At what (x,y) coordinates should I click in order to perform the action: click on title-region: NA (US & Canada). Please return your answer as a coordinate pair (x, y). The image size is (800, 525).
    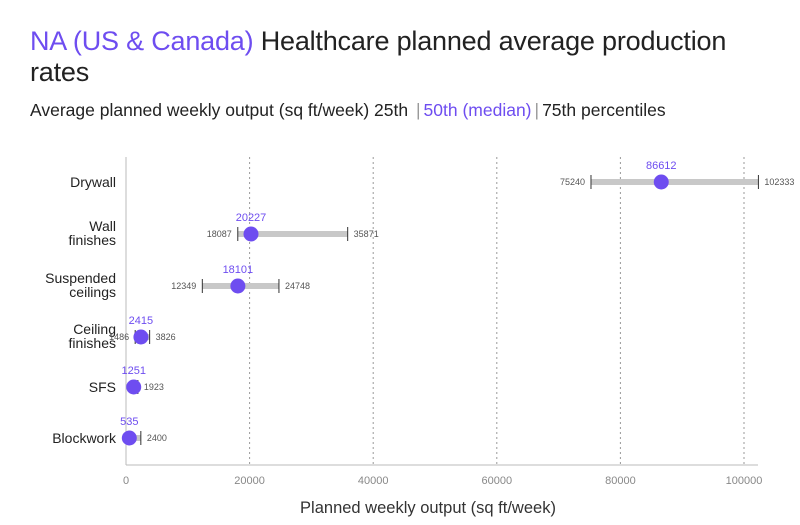
    Looking at the image, I should click on (142, 41).